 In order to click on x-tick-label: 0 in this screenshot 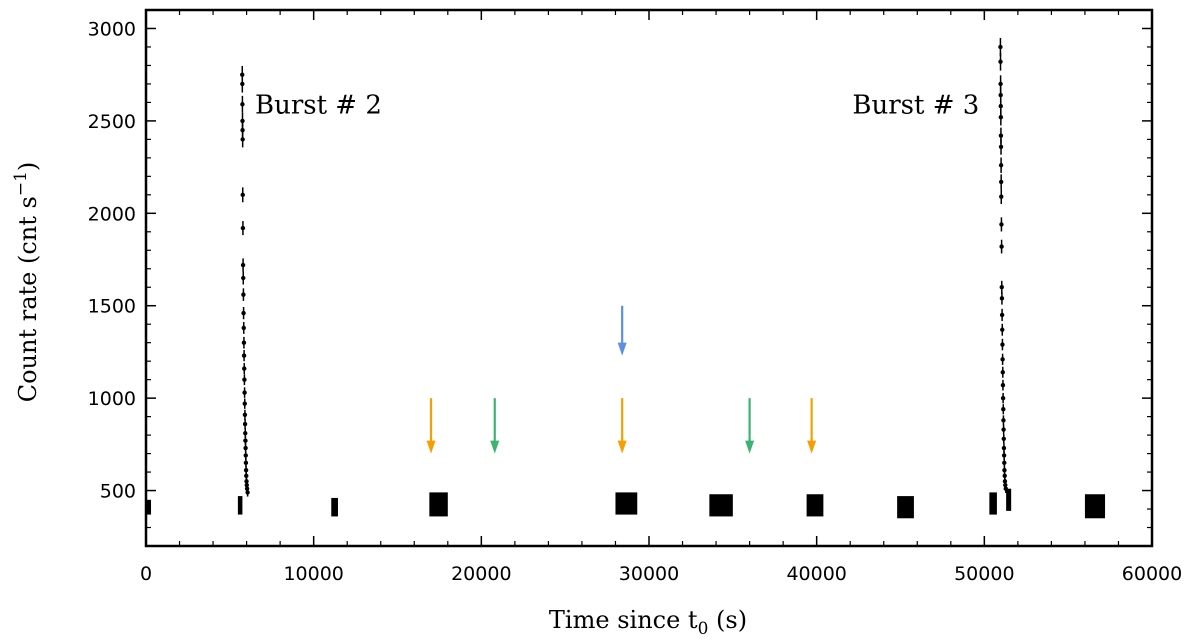, I will do `click(146, 574)`.